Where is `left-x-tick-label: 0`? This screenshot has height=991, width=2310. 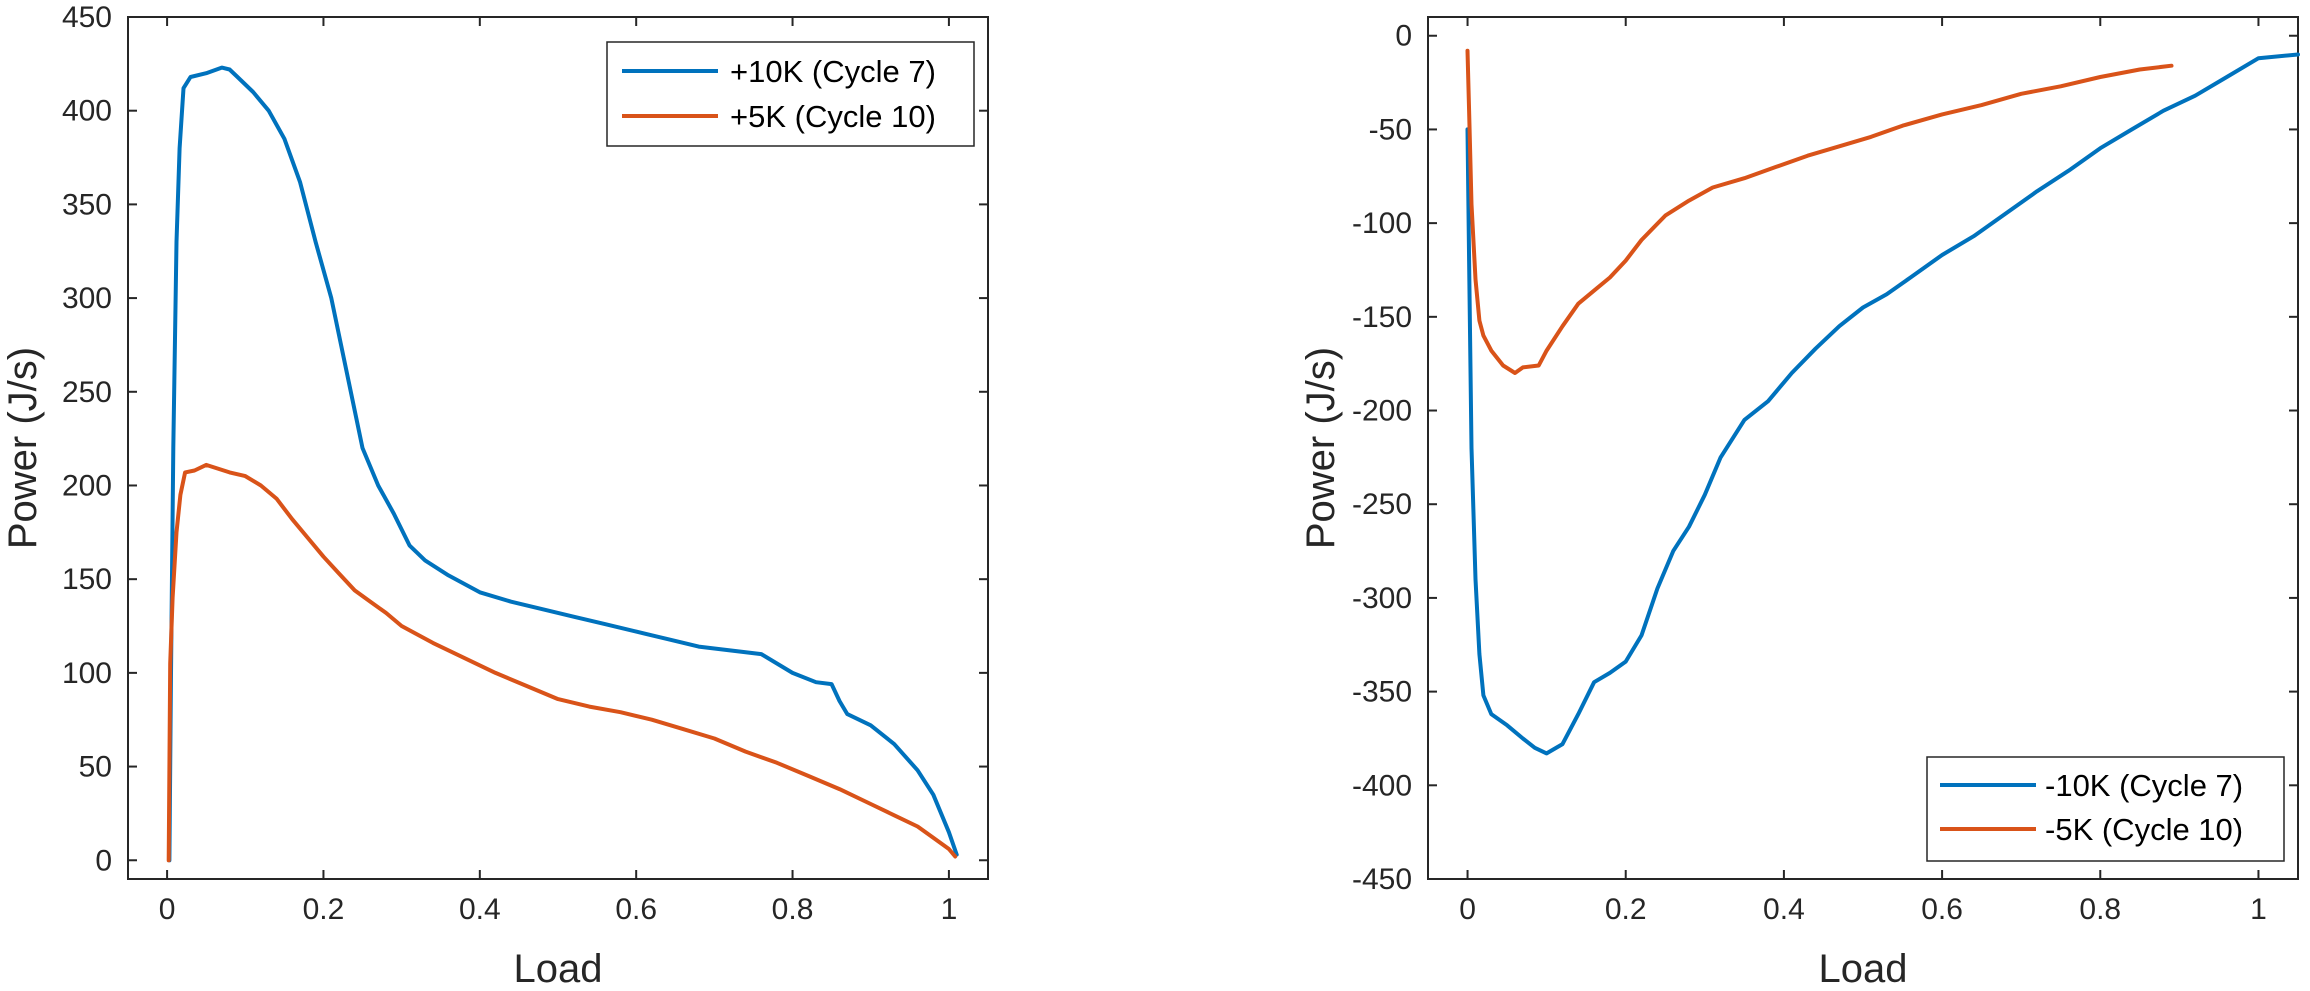
left-x-tick-label: 0 is located at coordinates (167, 909).